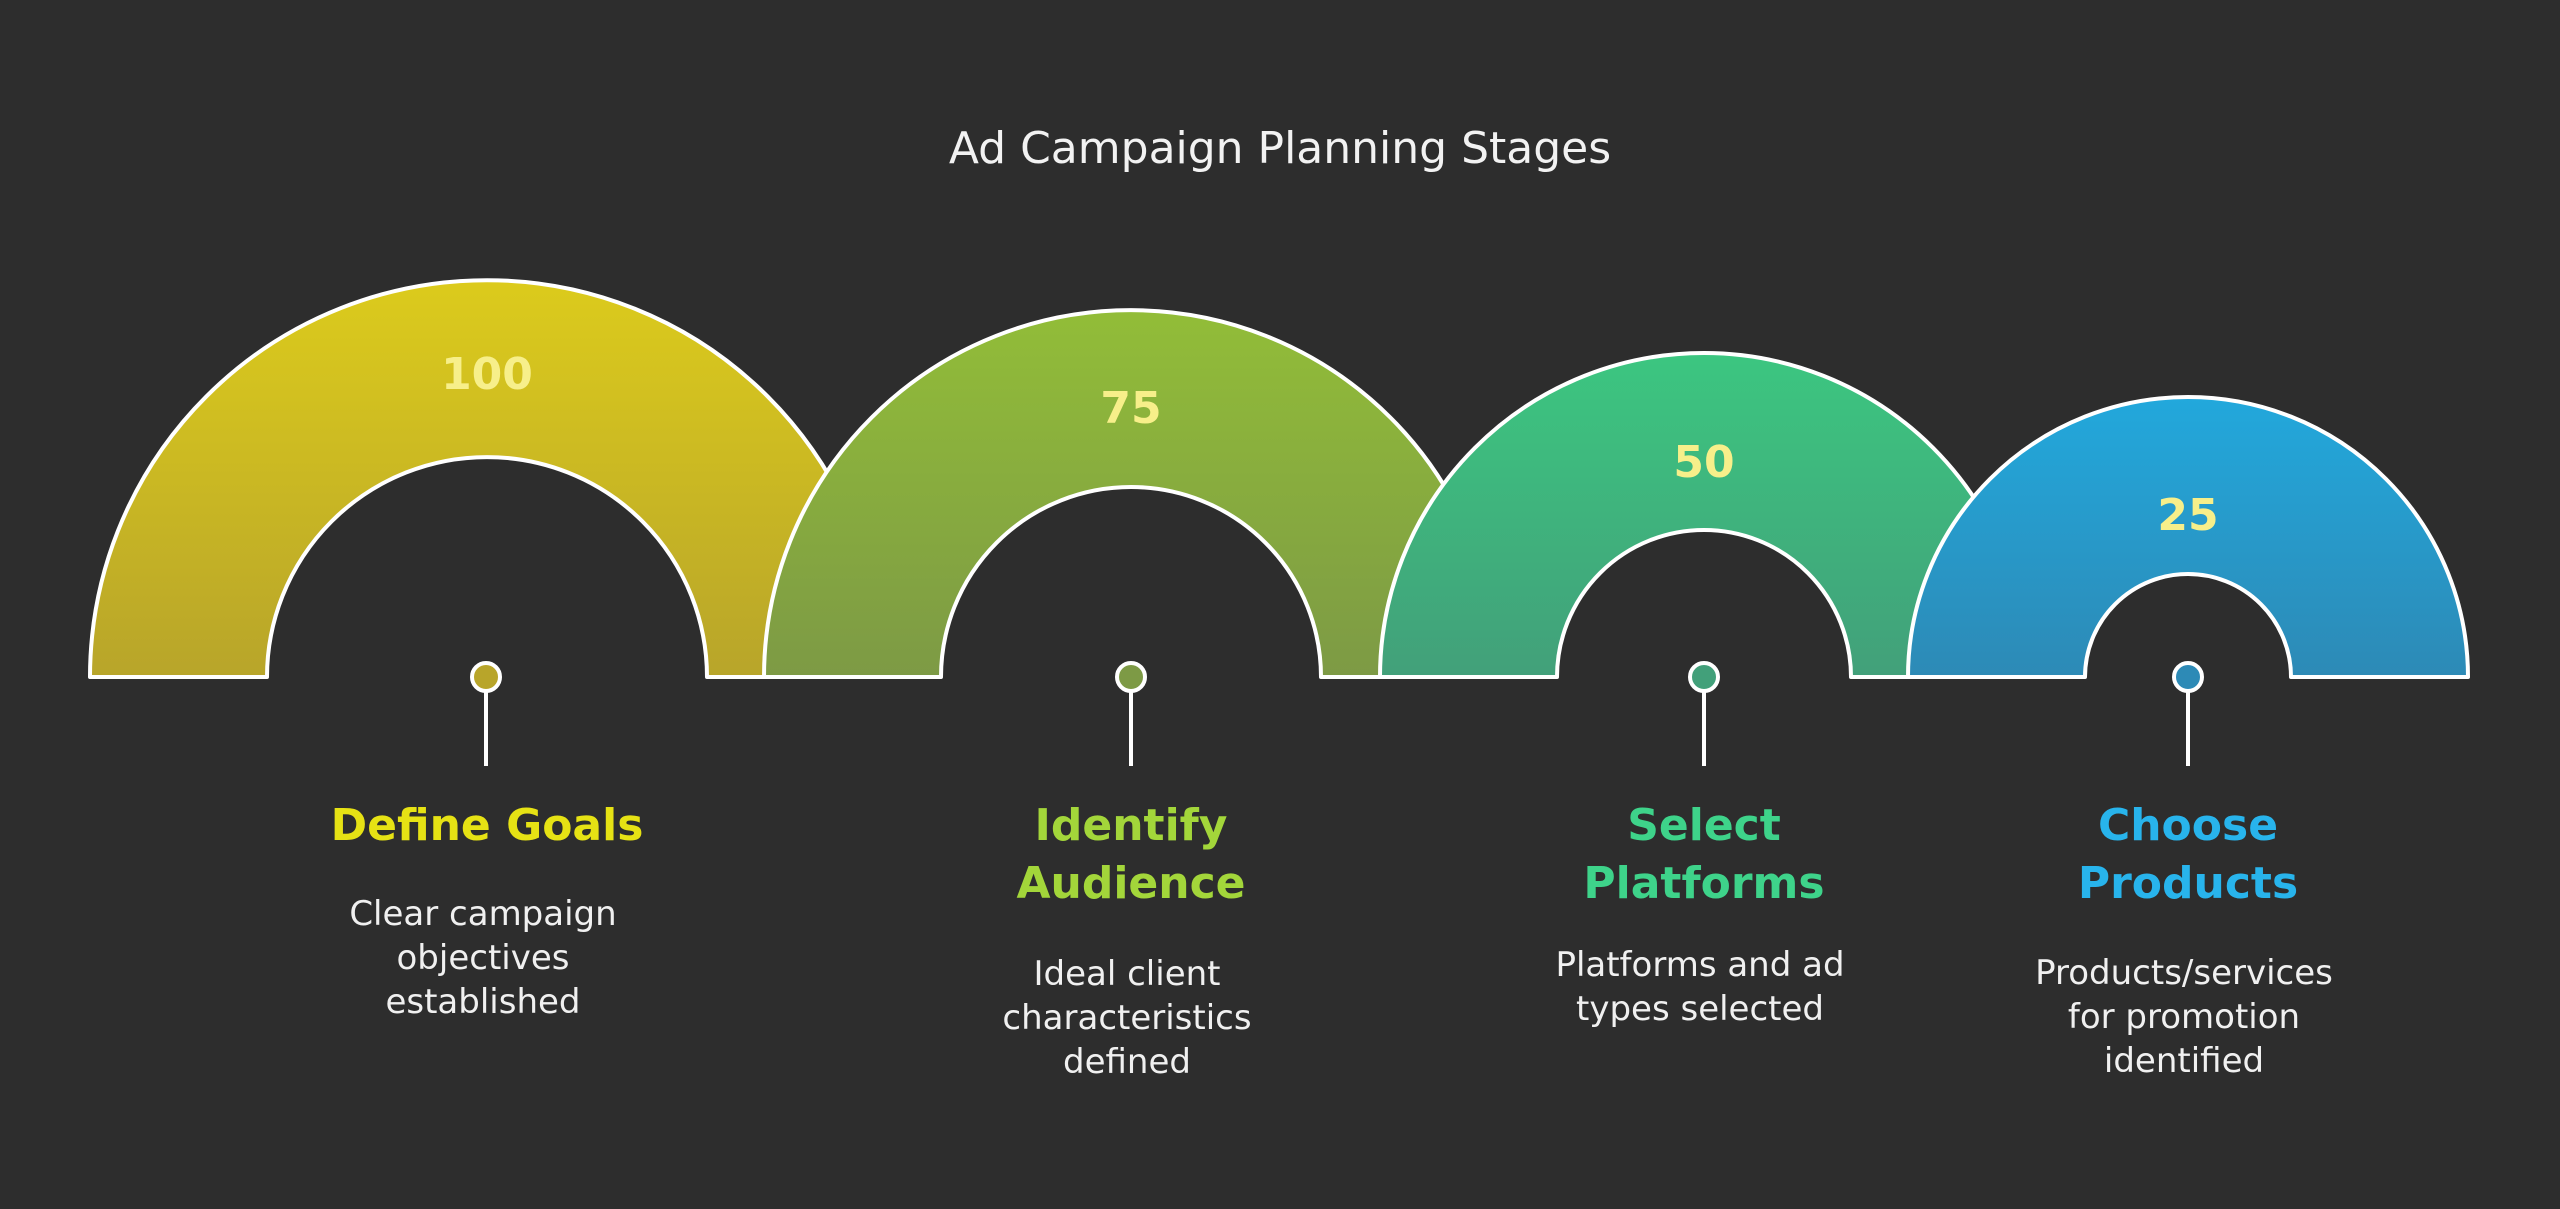 The height and width of the screenshot is (1209, 2560). What do you see at coordinates (482, 1002) in the screenshot?
I see `stage-description-line: established` at bounding box center [482, 1002].